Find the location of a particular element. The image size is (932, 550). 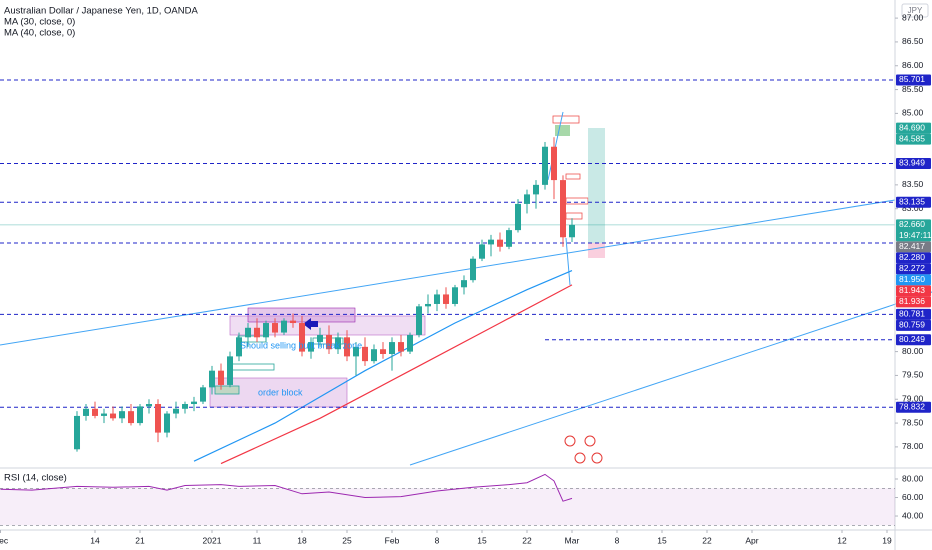

currency-box is located at coordinates (915, 10).